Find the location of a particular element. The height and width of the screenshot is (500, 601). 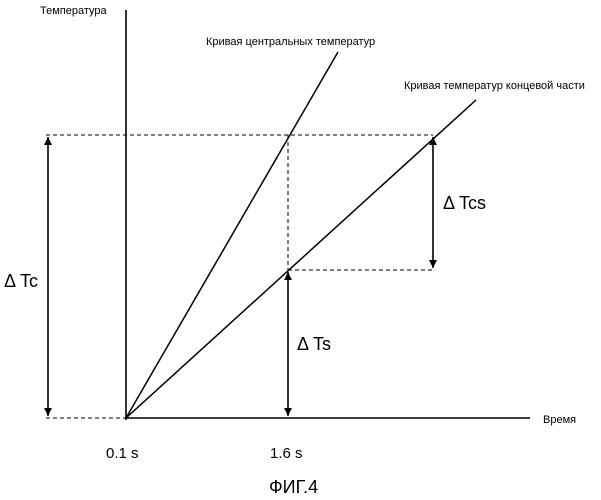

figure-caption: ФИГ.4 is located at coordinates (293, 487).